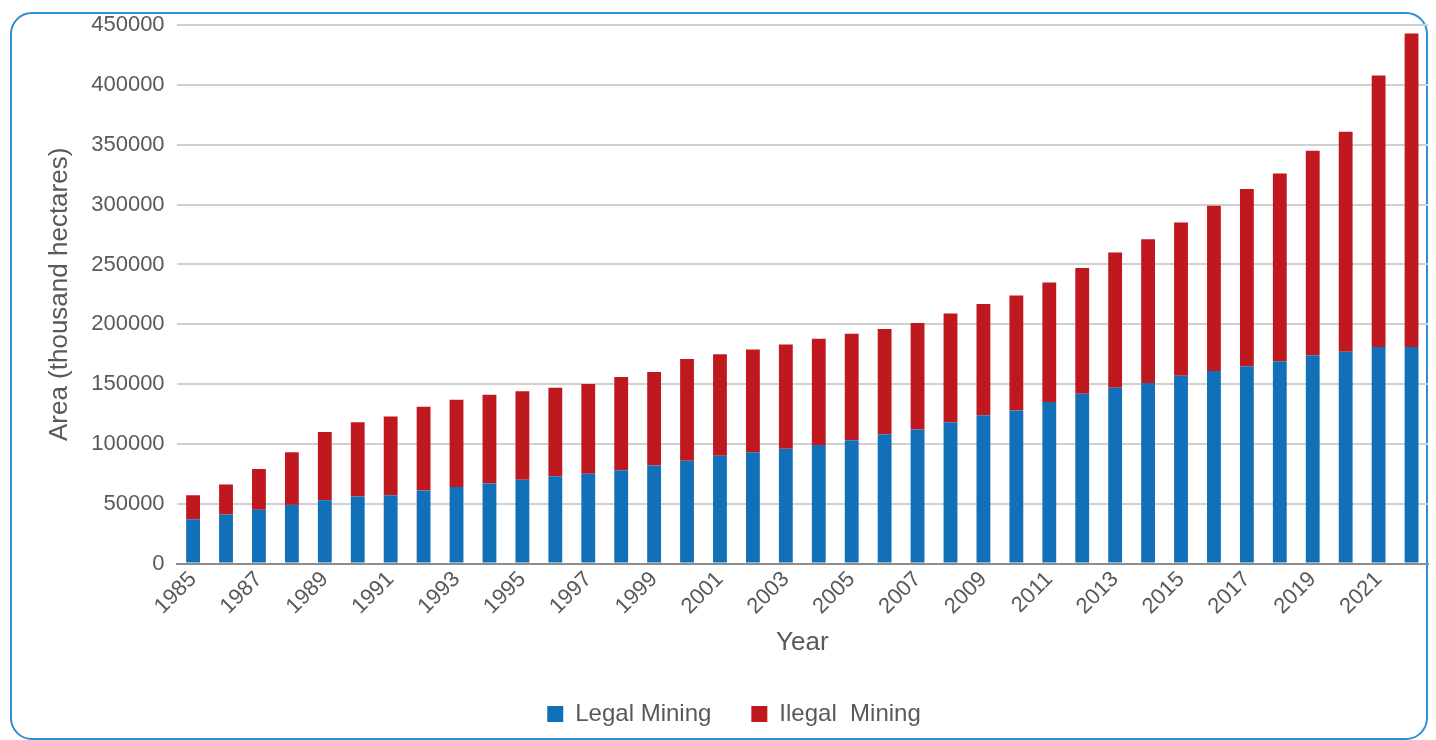 This screenshot has width=1436, height=740. I want to click on y-tick-label: 300000, so click(128, 203).